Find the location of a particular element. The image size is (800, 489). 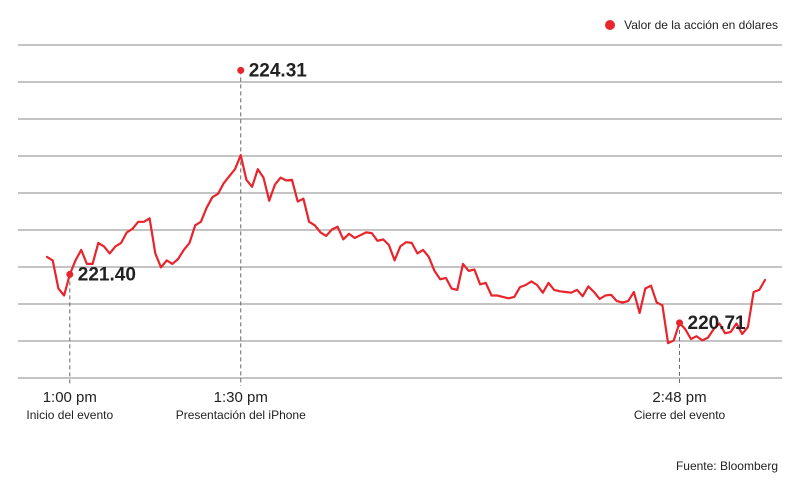

data-label: 220.71 is located at coordinates (717, 323).